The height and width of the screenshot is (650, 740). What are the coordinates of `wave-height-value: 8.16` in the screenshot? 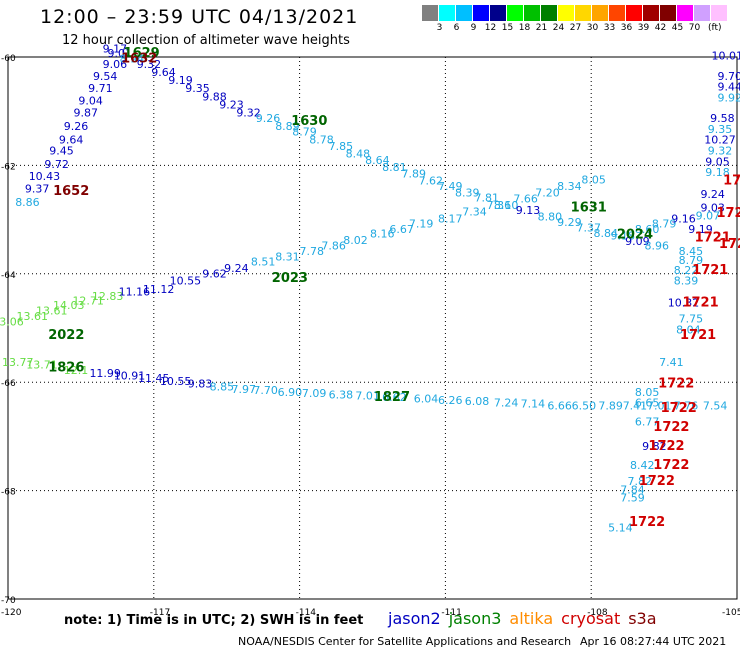 It's located at (382, 233).